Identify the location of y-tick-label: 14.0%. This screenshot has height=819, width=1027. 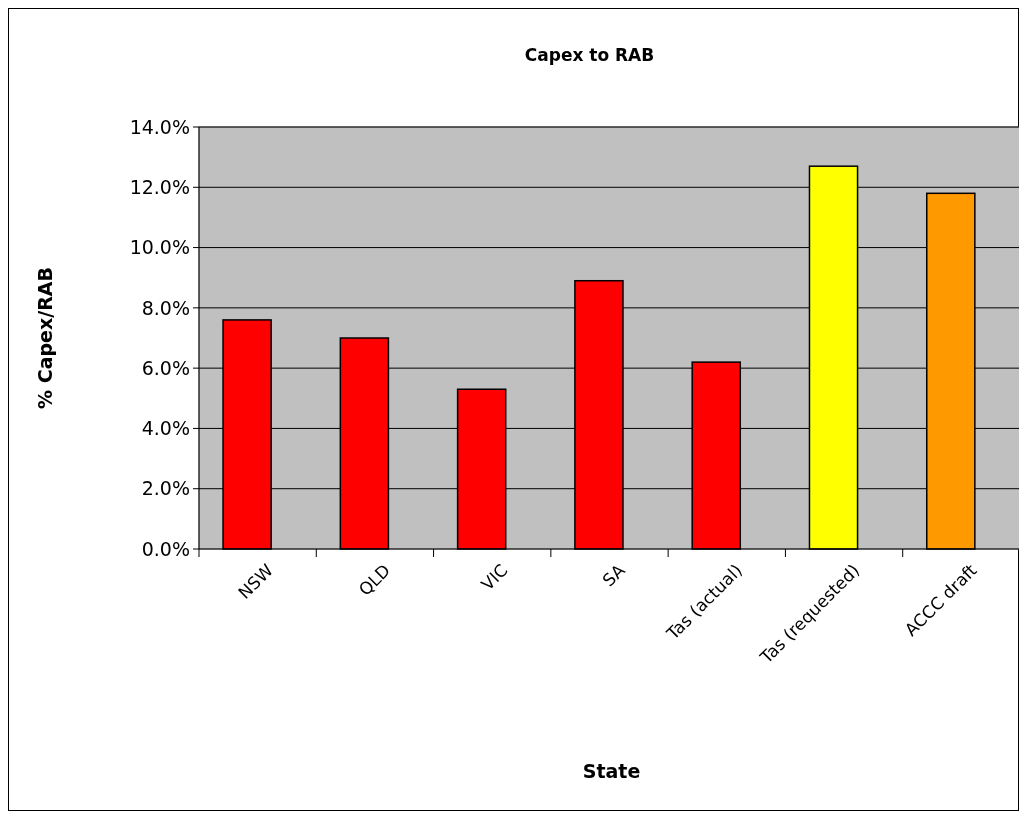
(159, 126).